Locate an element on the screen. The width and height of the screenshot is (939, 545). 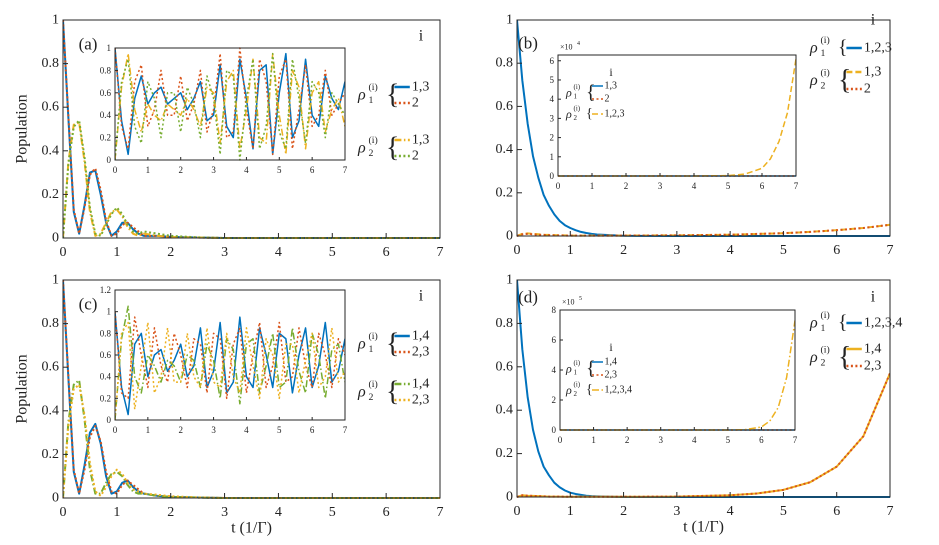
legend: iρ (i)1{1,2,3,4ρ (i)2{1,42,3 is located at coordinates (855, 331).